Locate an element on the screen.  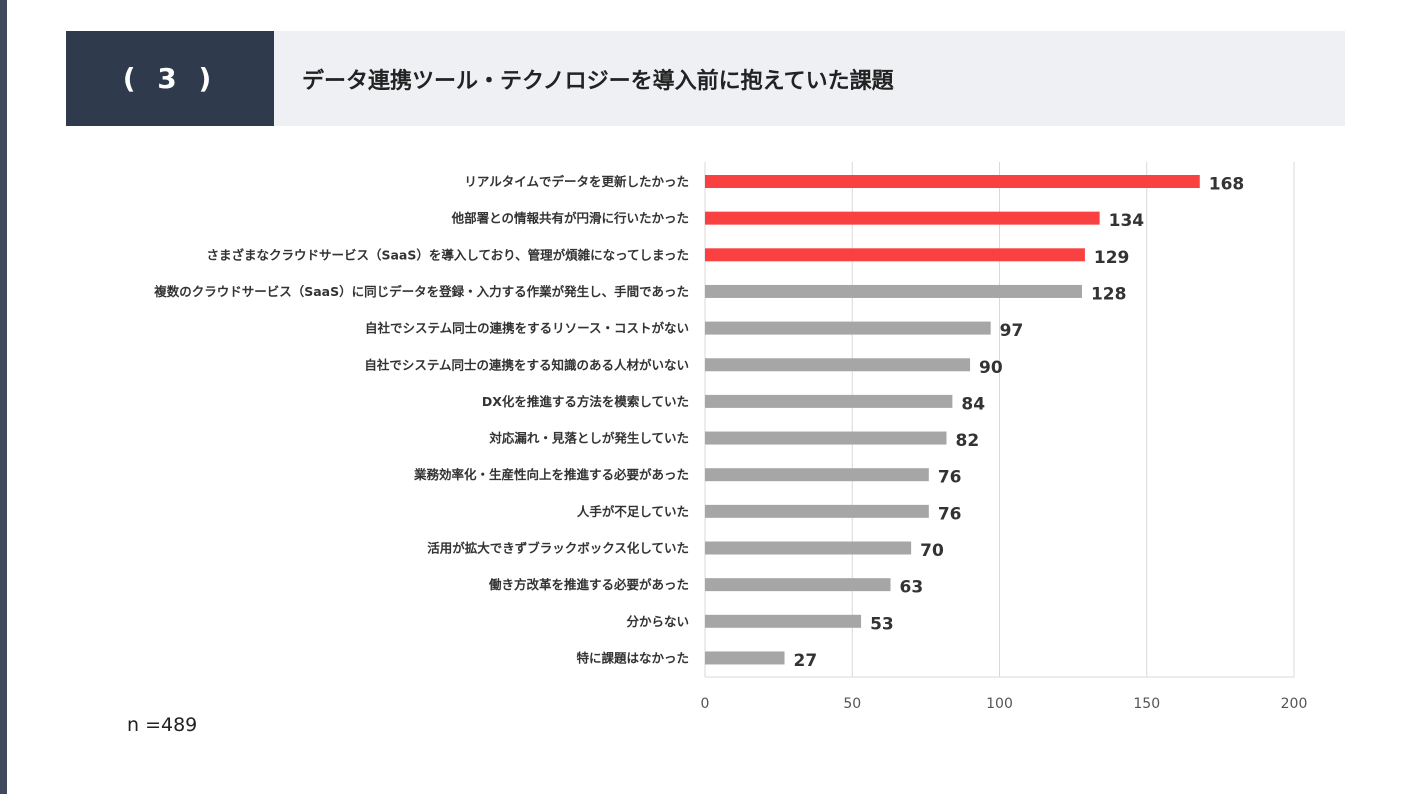
category-label: 分からない is located at coordinates (657, 621).